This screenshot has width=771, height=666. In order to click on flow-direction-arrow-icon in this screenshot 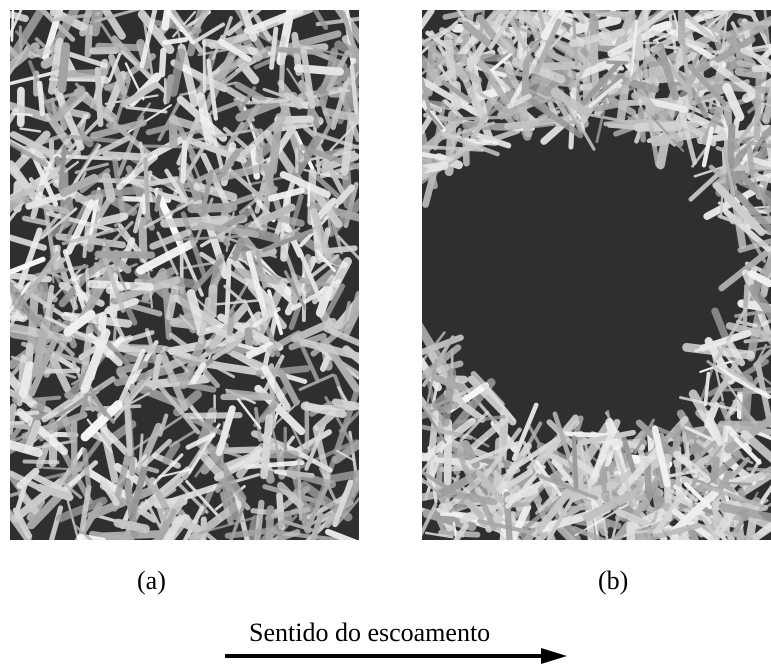, I will do `click(396, 656)`.